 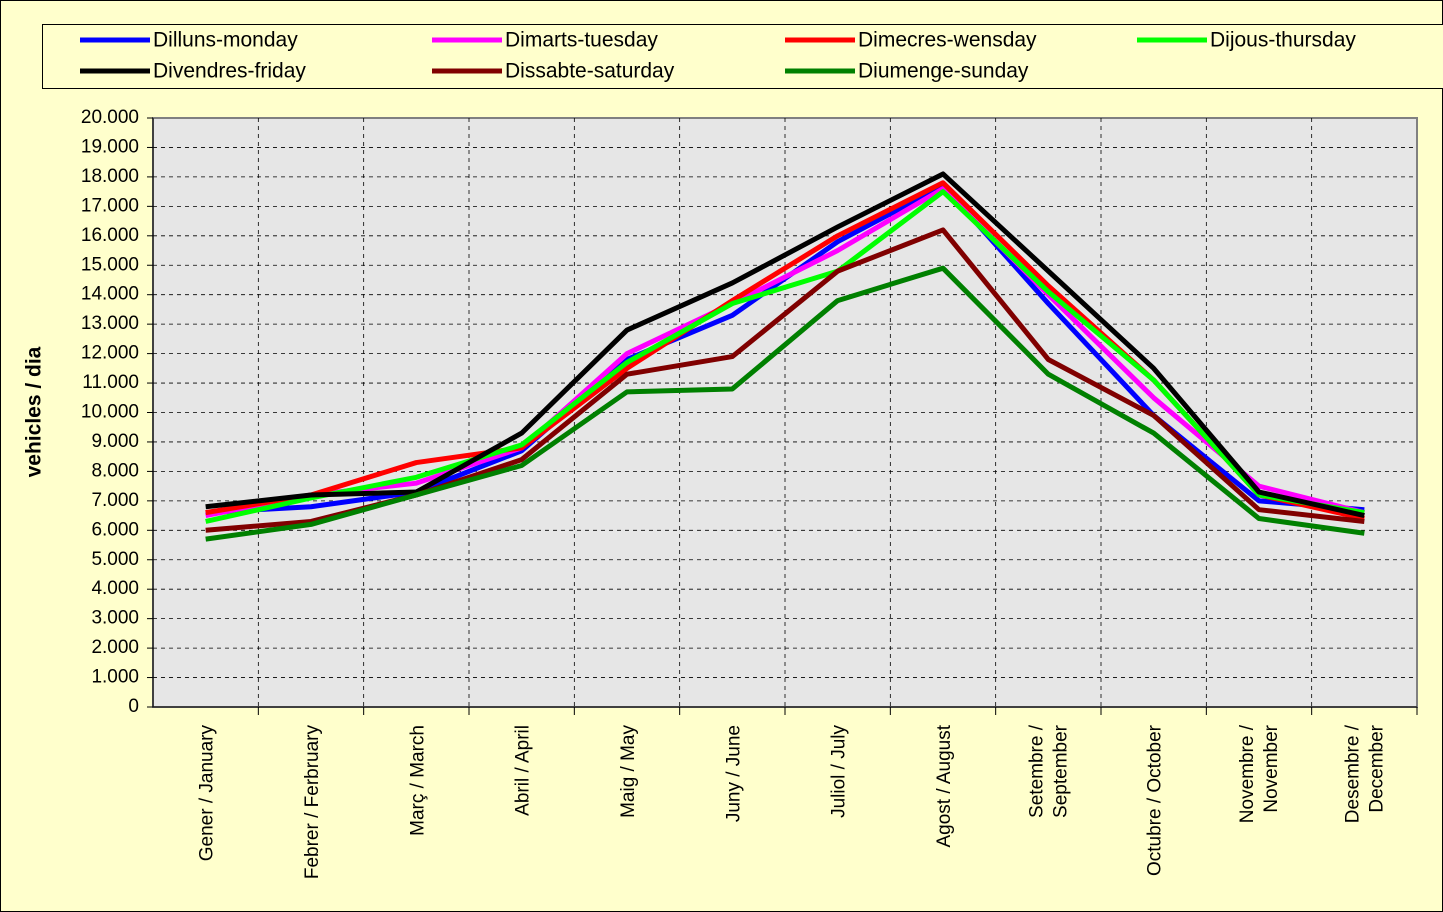 What do you see at coordinates (207, 793) in the screenshot?
I see `x-tick-label: Gener / January` at bounding box center [207, 793].